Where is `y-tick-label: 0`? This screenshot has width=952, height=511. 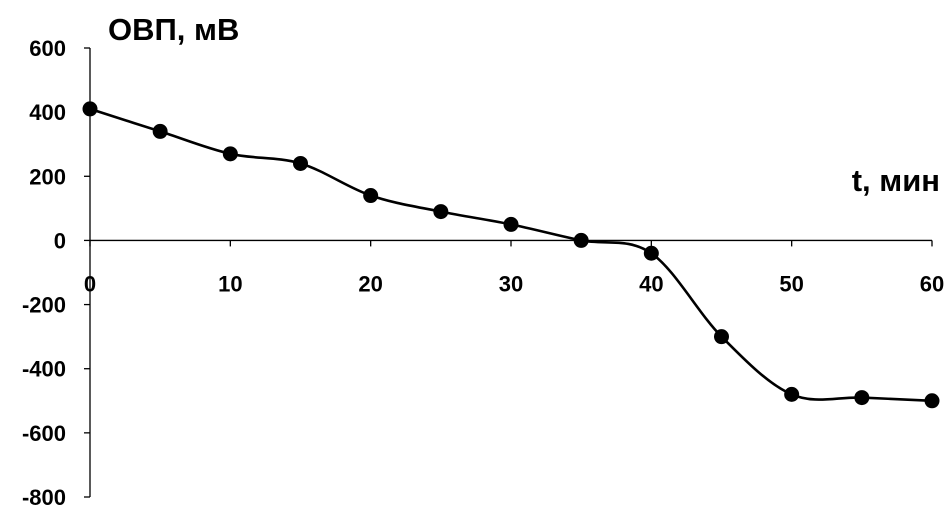
y-tick-label: 0 is located at coordinates (60, 240).